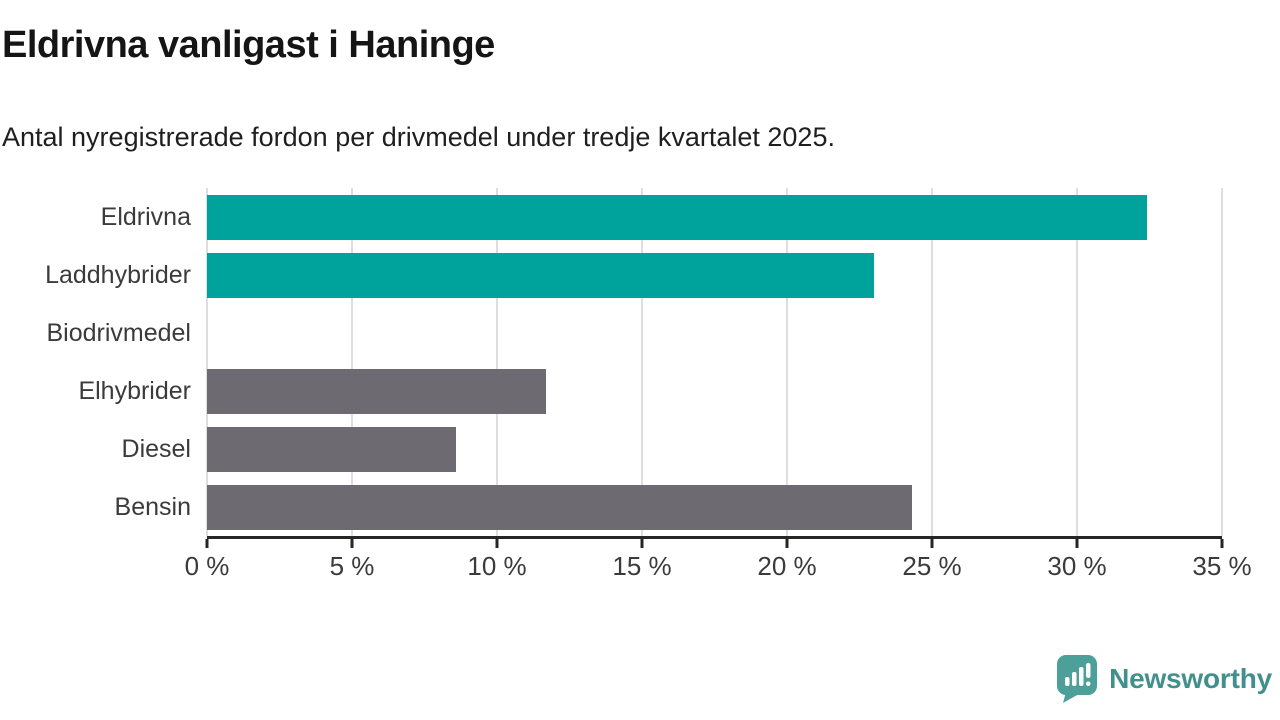  Describe the element at coordinates (714, 537) in the screenshot. I see `x-axis-line` at that location.